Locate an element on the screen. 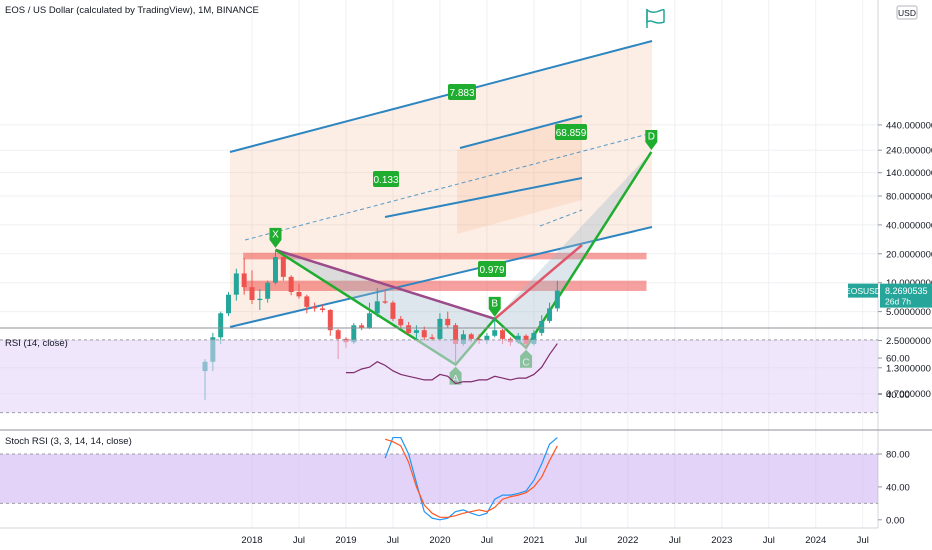 The height and width of the screenshot is (550, 932). ratio-ac: 0.979 is located at coordinates (492, 269).